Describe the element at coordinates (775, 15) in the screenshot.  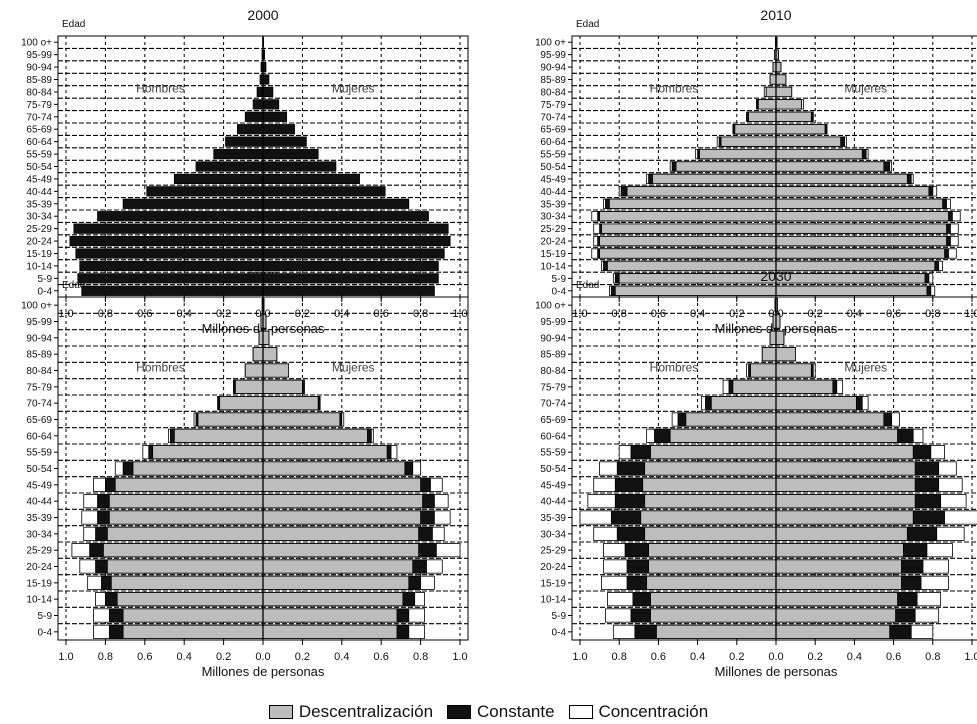
I see `panel-title: 2010` at that location.